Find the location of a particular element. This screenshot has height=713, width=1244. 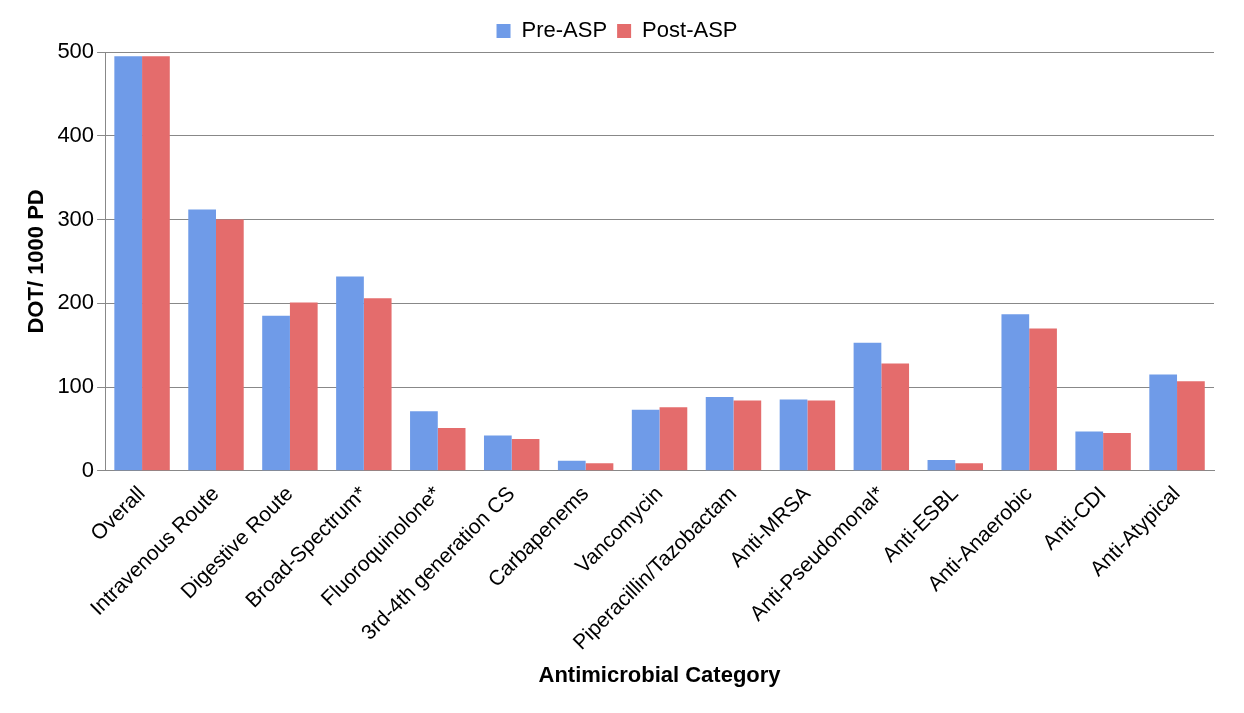

legend-label: Post-ASP is located at coordinates (690, 30).